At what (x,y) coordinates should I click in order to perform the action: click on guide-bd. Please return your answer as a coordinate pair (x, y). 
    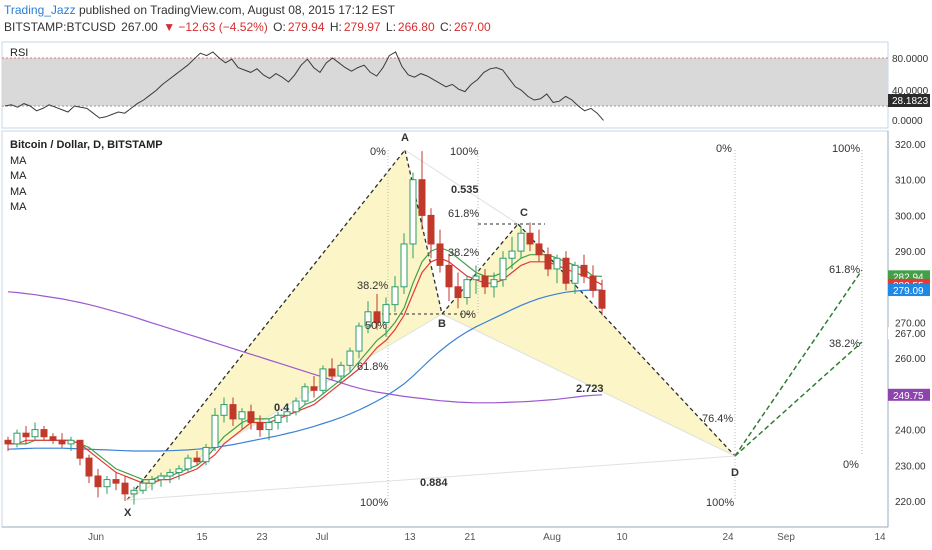
    Looking at the image, I should click on (588, 385).